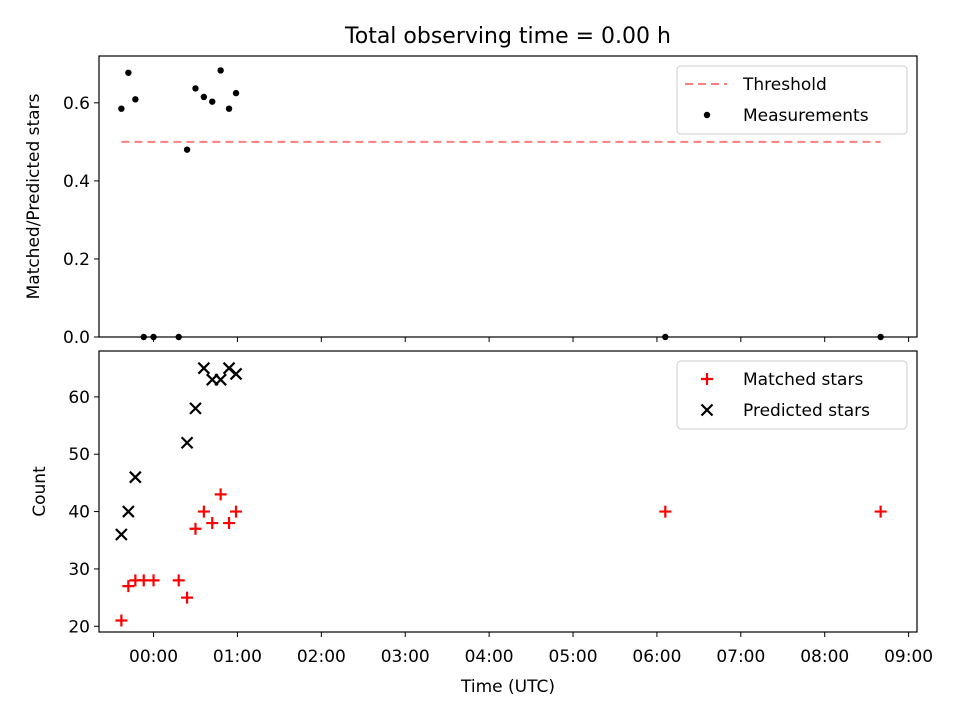  I want to click on x-tick-label: 09:00, so click(908, 657).